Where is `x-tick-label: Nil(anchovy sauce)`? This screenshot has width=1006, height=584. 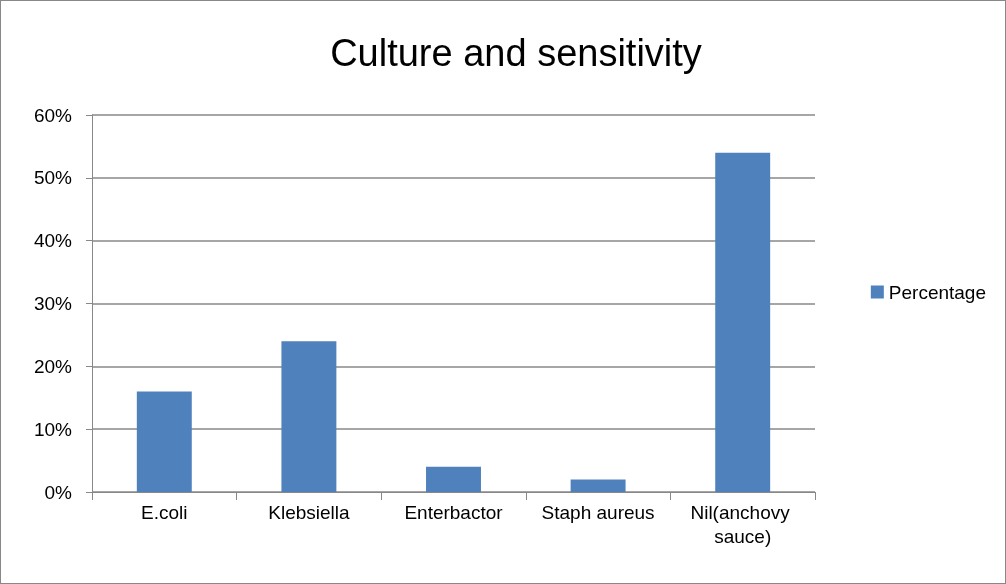 x-tick-label: Nil(anchovy sauce) is located at coordinates (742, 524).